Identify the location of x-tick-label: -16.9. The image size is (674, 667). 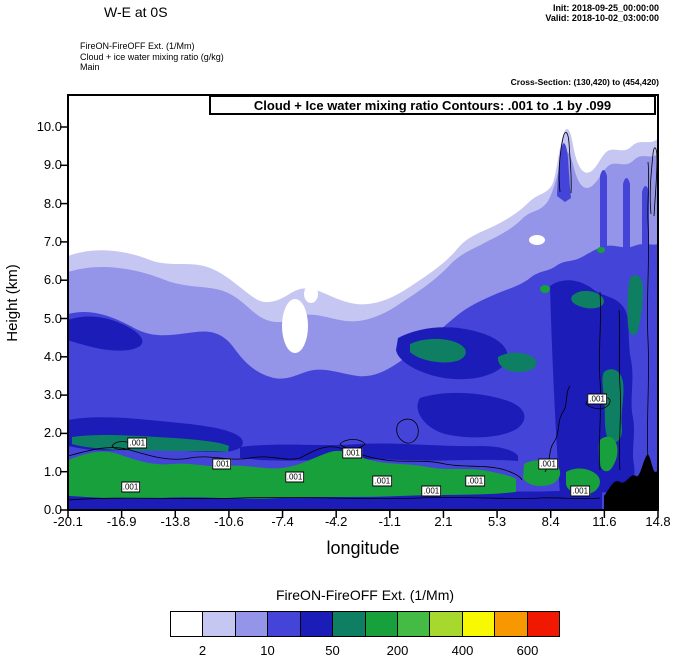
(121, 521).